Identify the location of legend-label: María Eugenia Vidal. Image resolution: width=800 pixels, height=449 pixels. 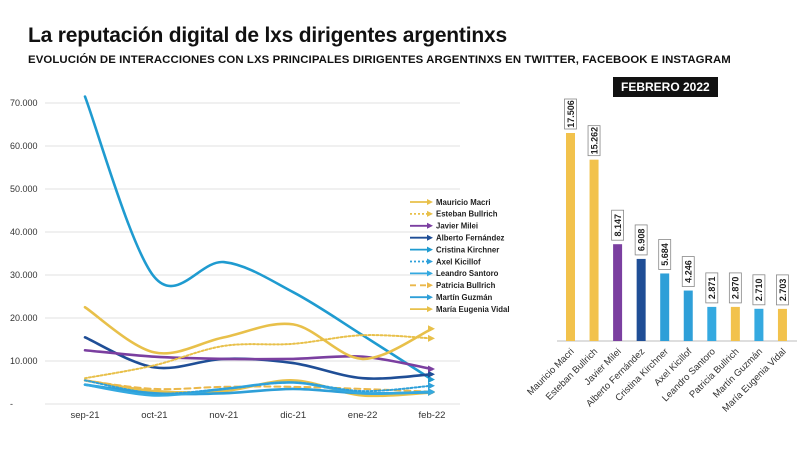
(473, 309).